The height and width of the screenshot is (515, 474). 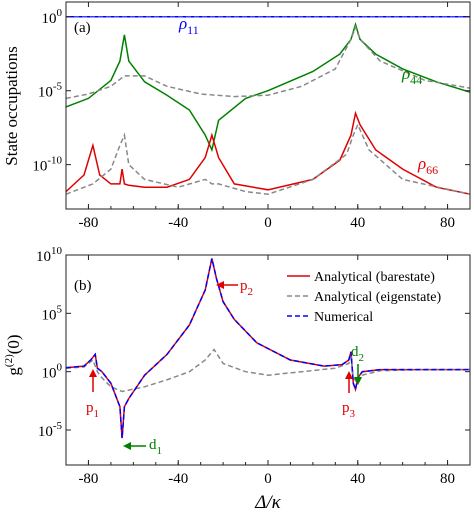 What do you see at coordinates (142, 447) in the screenshot?
I see `annotation-d1: d1` at bounding box center [142, 447].